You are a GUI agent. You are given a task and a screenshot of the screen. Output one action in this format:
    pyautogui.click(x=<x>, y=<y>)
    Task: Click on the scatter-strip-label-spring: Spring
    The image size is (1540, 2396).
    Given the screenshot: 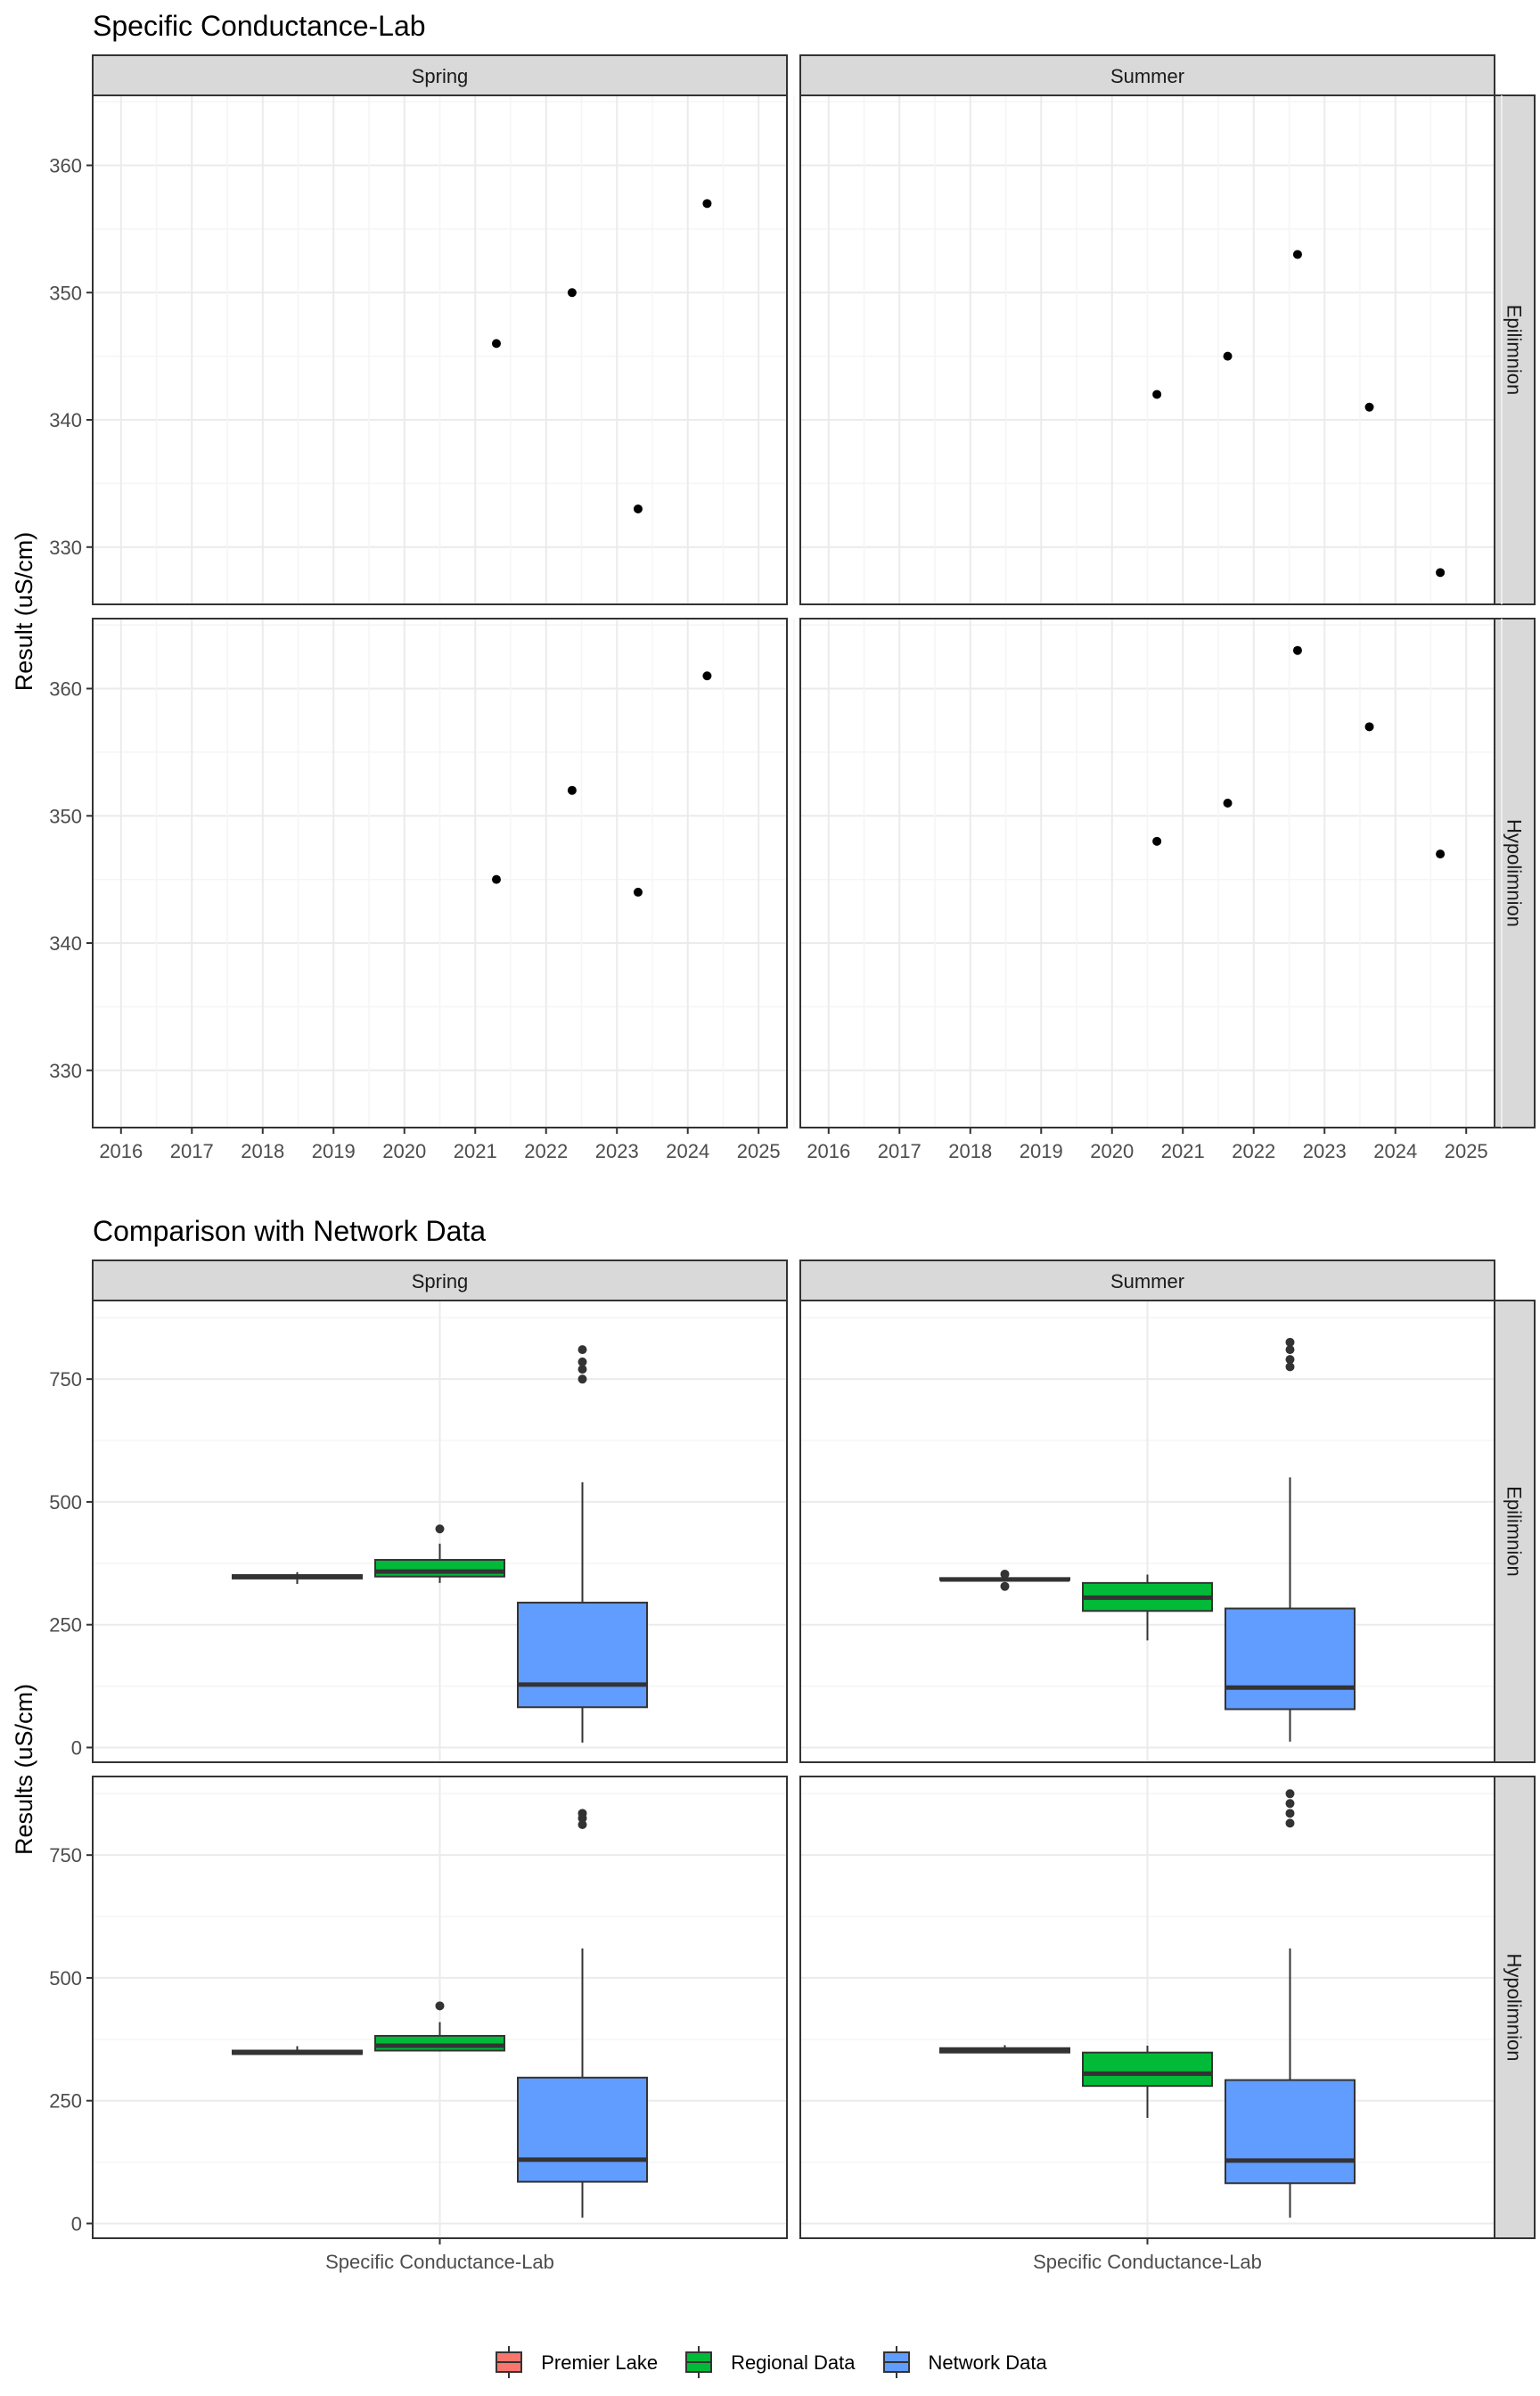 What is the action you would take?
    pyautogui.click(x=440, y=76)
    